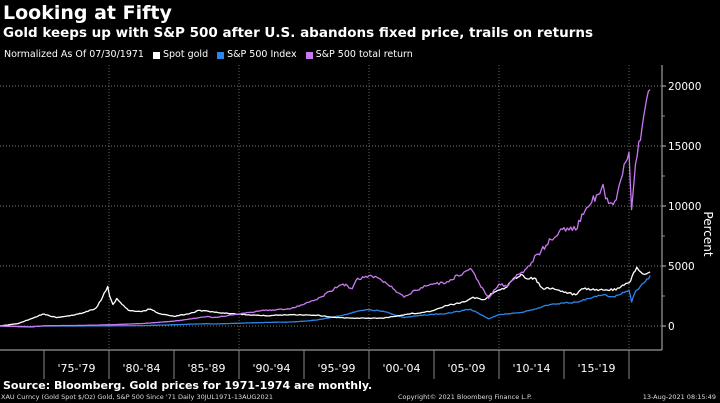 The width and height of the screenshot is (720, 403). What do you see at coordinates (681, 267) in the screenshot?
I see `y-tick-label: 5000` at bounding box center [681, 267].